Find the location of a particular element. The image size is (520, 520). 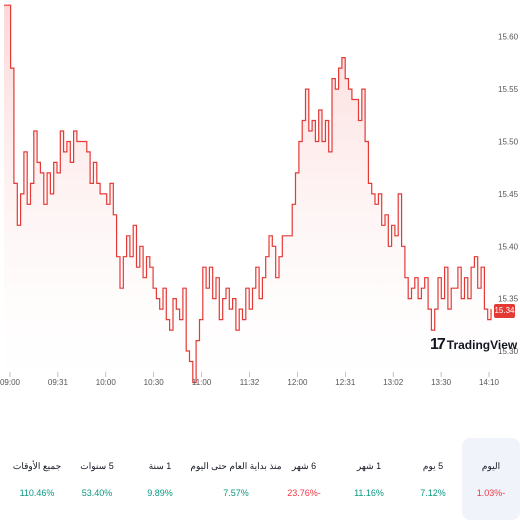

x-tick-label: 11:32 is located at coordinates (250, 382).